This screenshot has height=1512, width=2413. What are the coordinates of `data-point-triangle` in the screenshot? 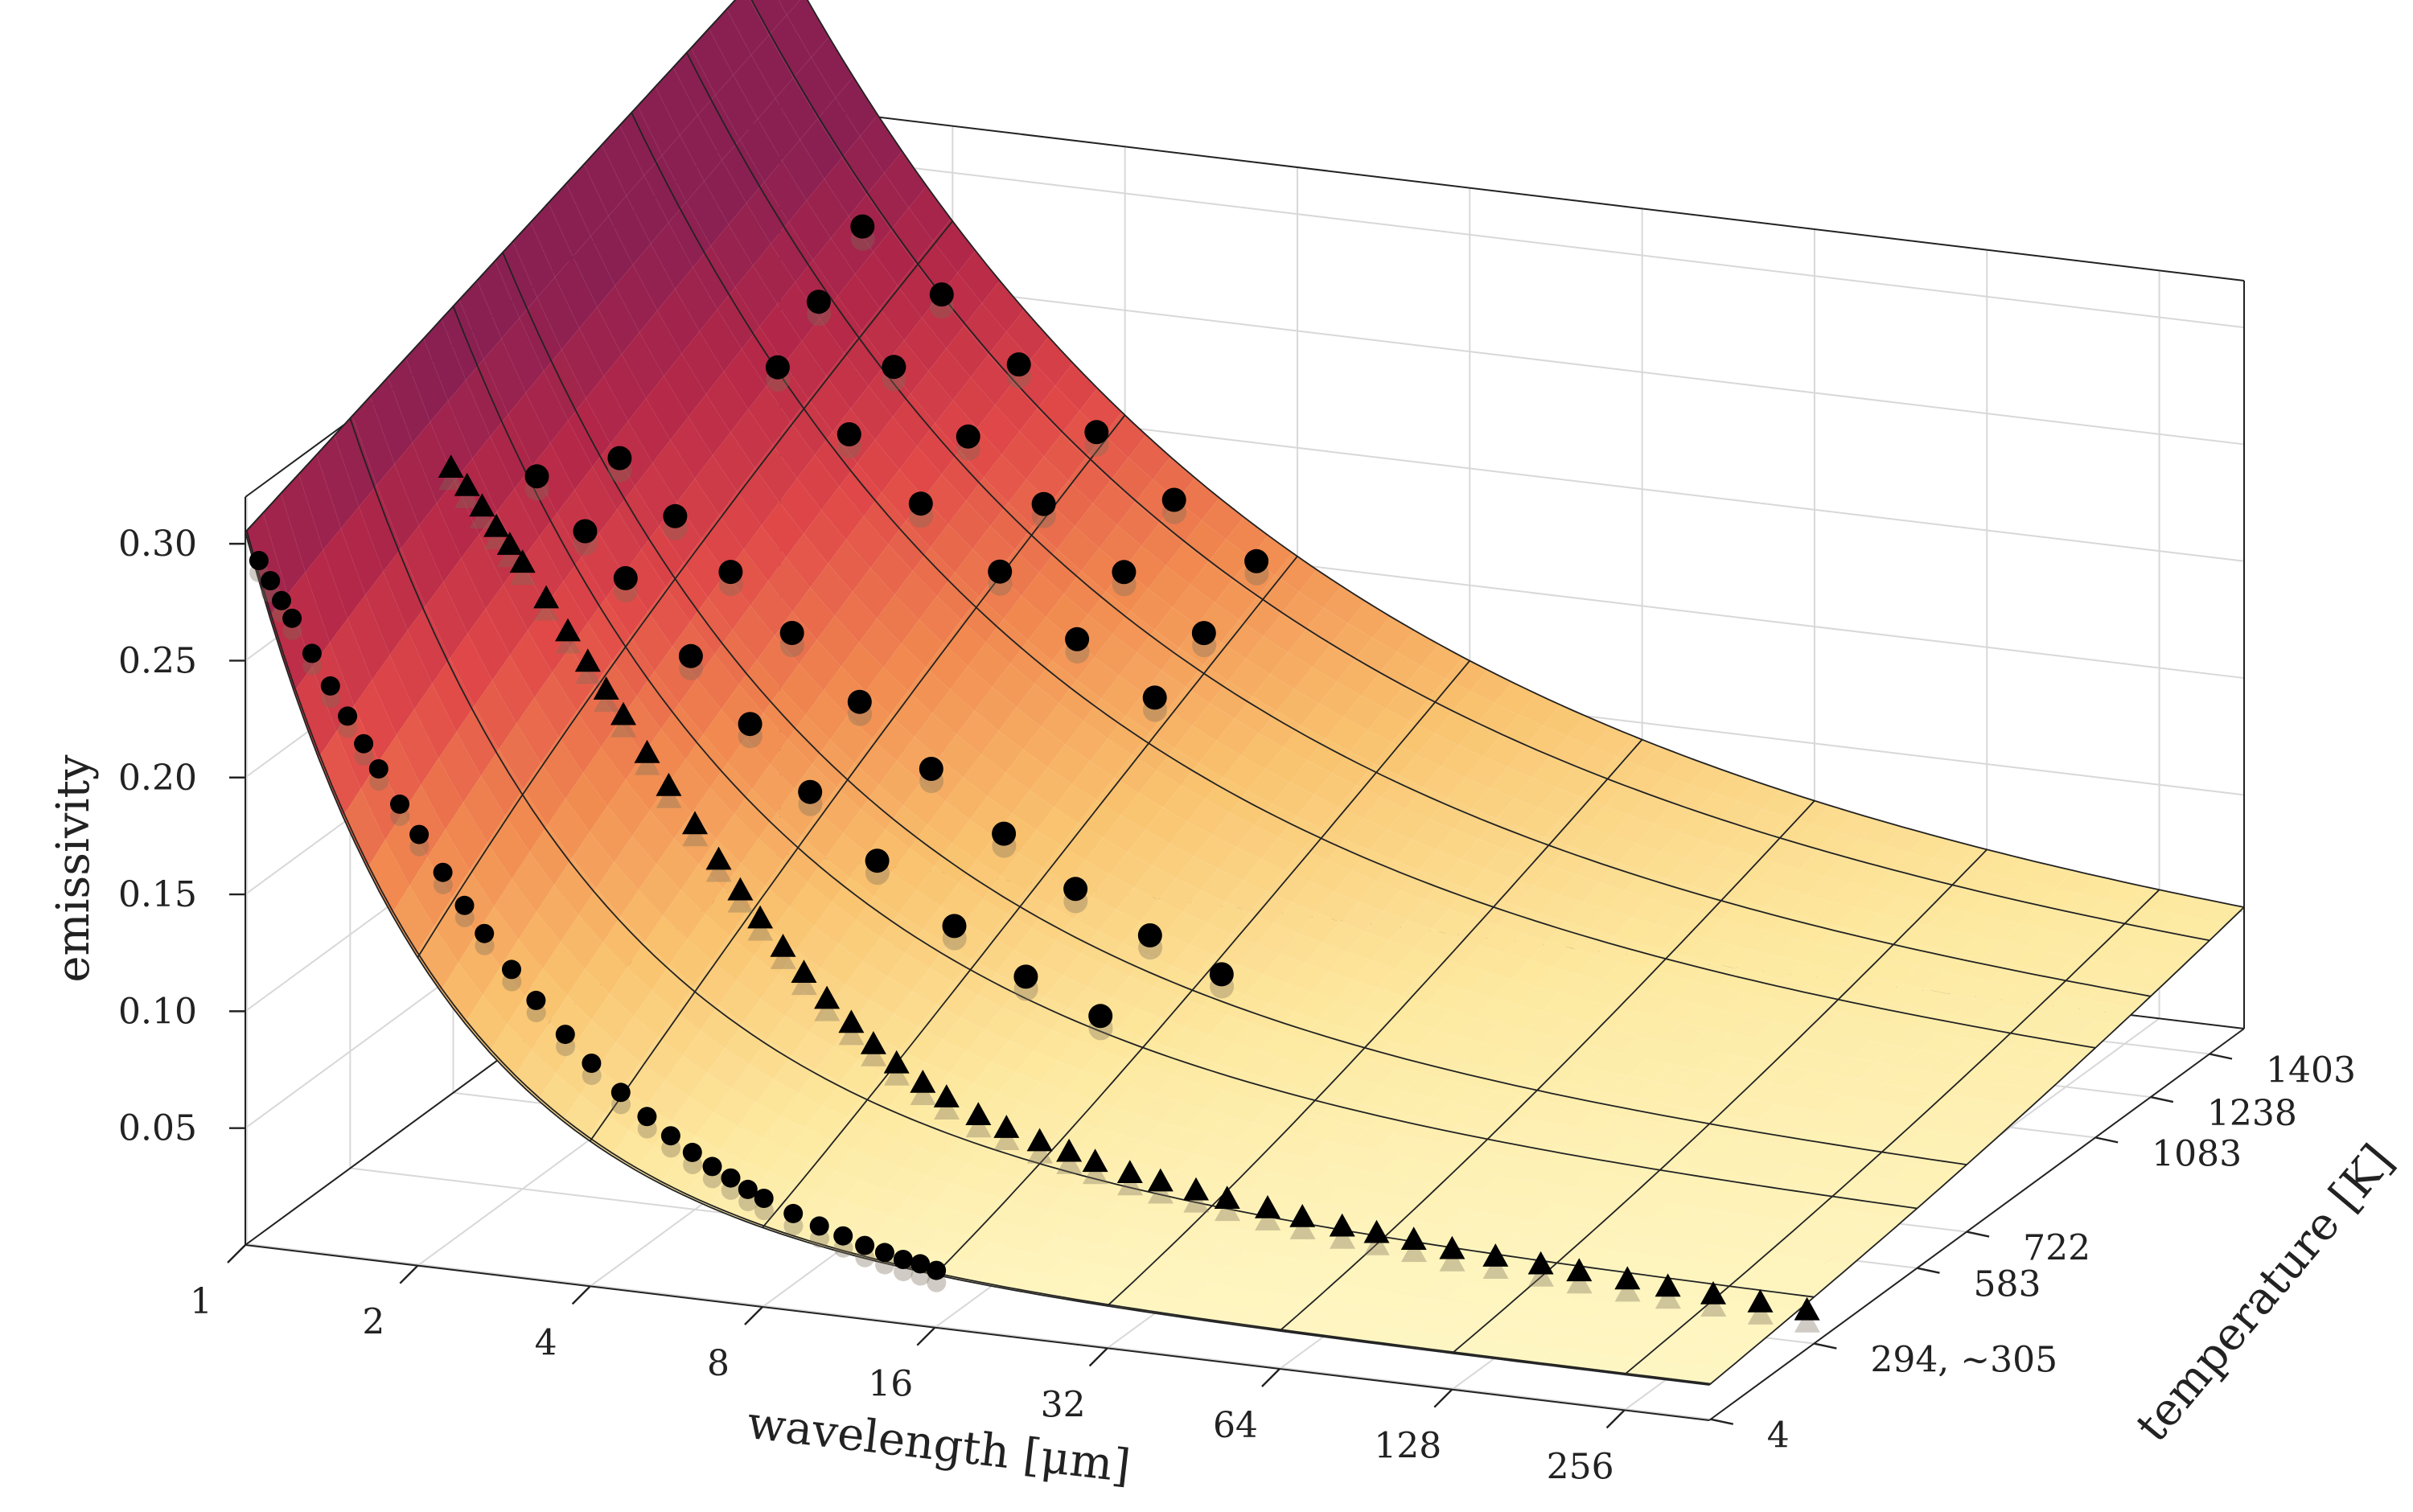 It's located at (623, 713).